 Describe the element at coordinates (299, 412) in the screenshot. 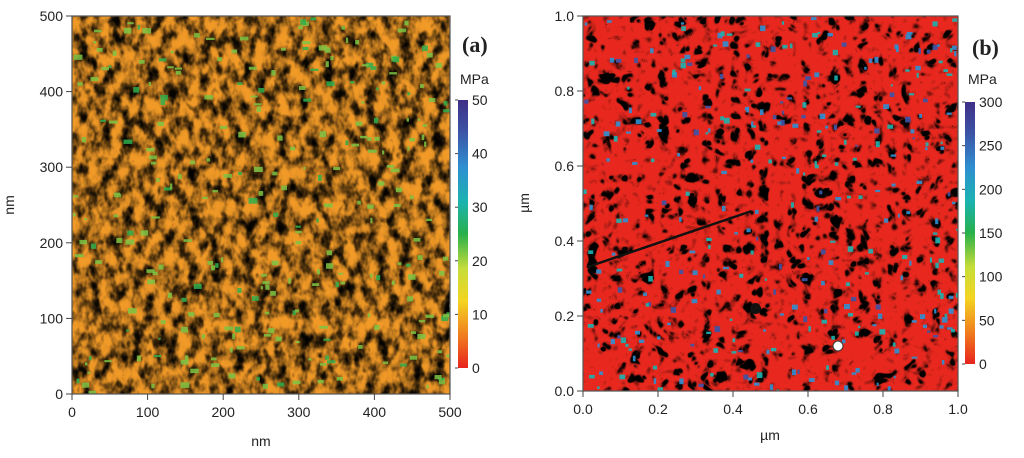

I see `x-tick-label: 300` at that location.